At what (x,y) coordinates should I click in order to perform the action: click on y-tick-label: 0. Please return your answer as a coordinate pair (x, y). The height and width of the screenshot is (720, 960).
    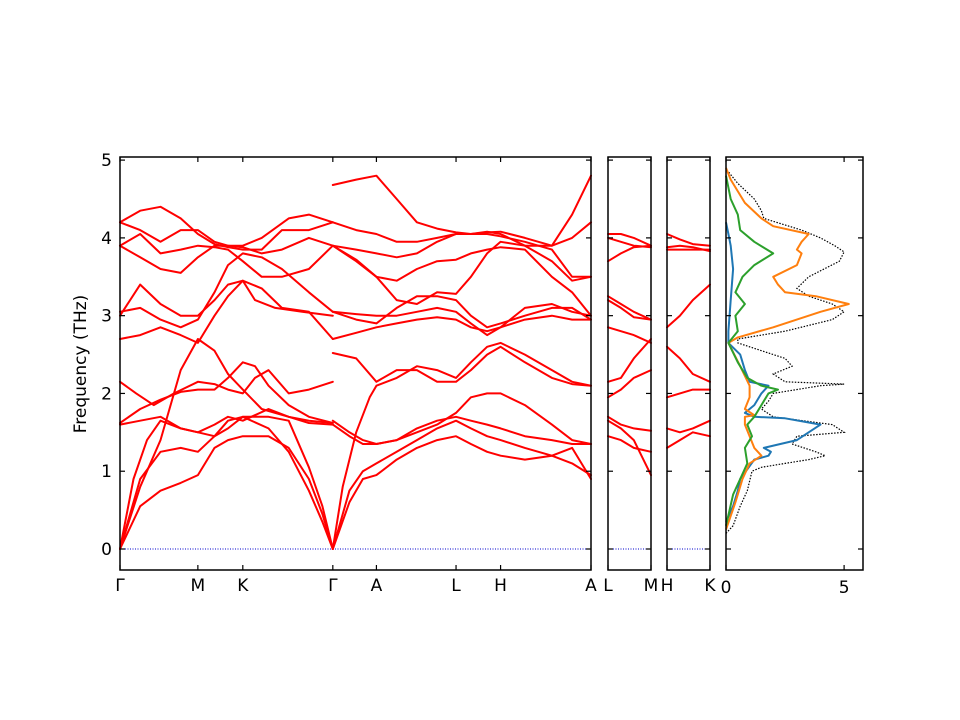
    Looking at the image, I should click on (106, 550).